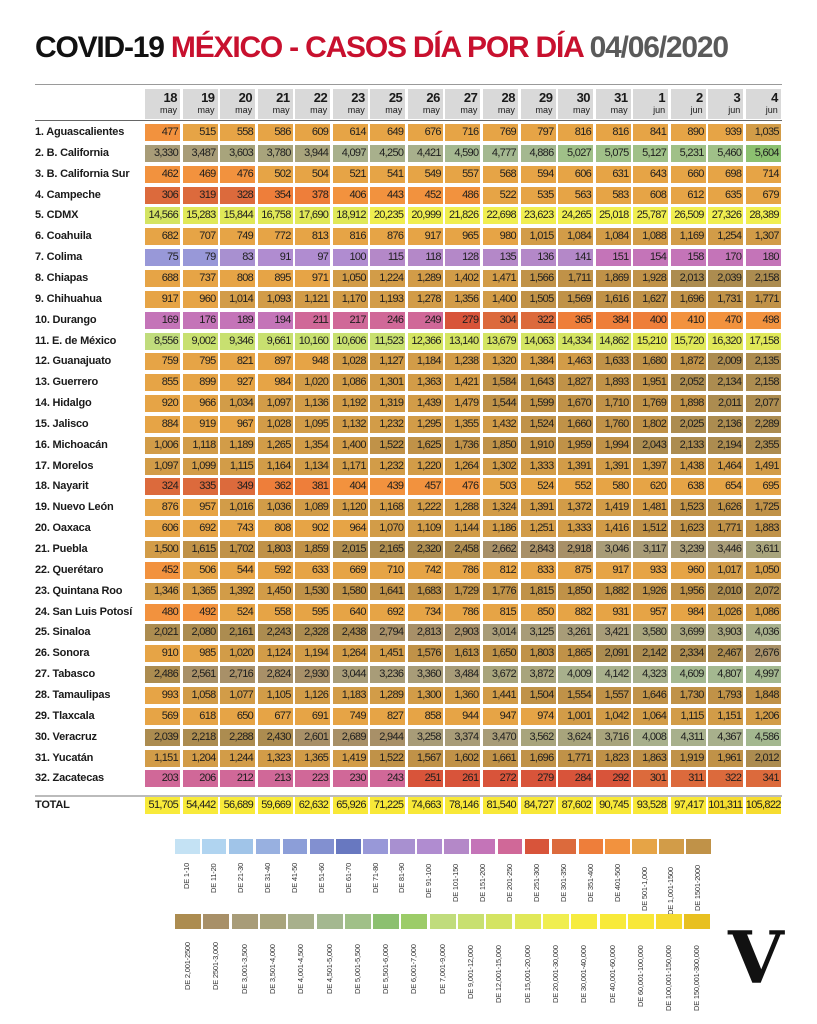 Image resolution: width=817 pixels, height=1024 pixels. What do you see at coordinates (425, 320) in the screenshot?
I see `case-cell: 249` at bounding box center [425, 320].